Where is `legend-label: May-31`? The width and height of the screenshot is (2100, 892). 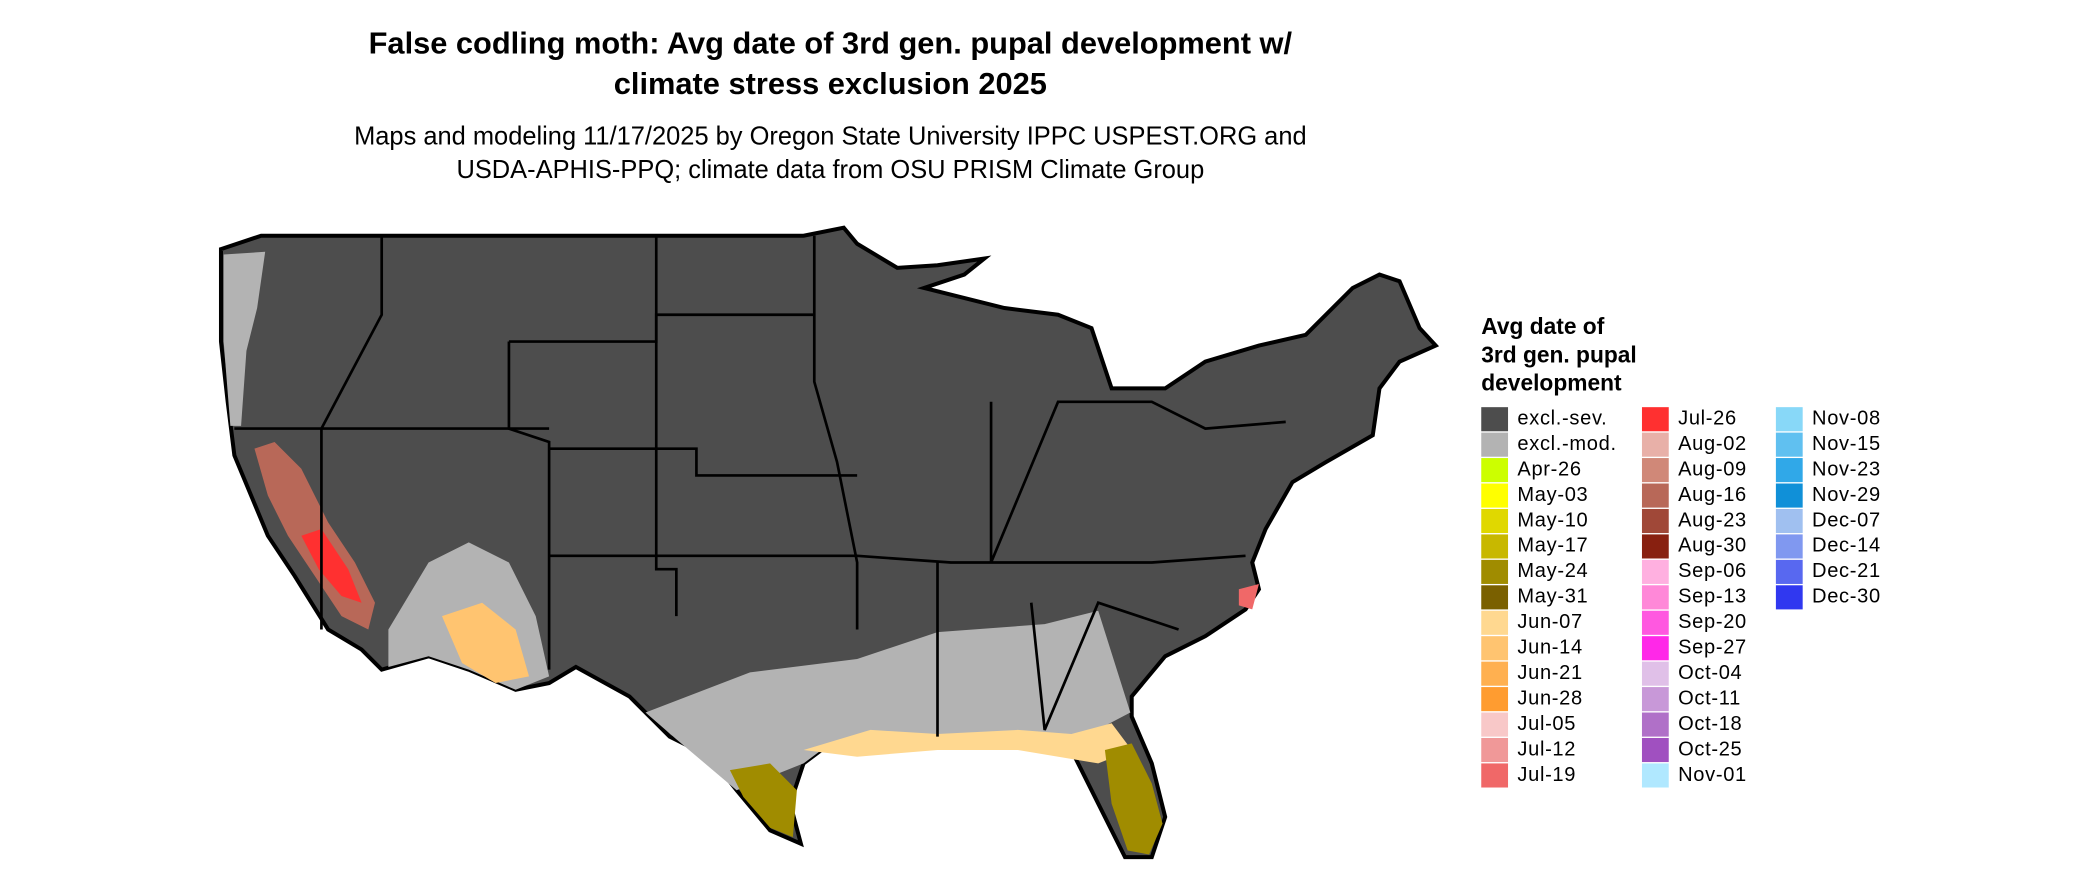
legend-label: May-31 is located at coordinates (1552, 597).